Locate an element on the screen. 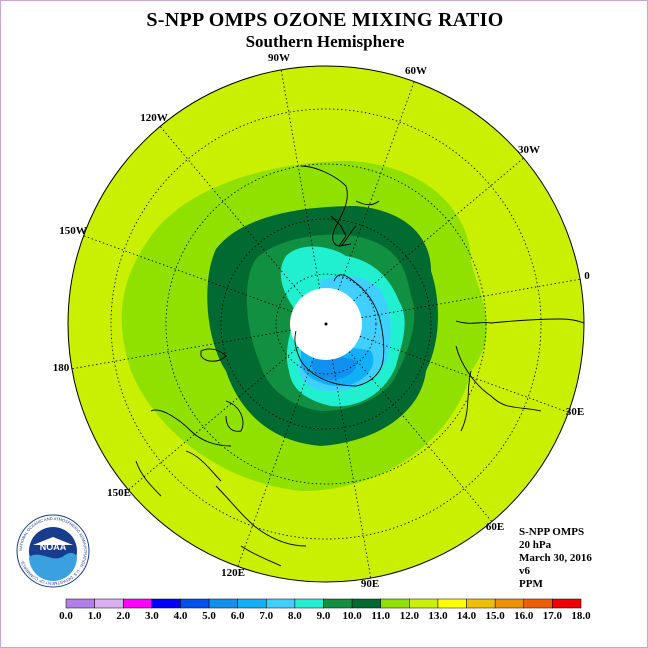  units: PPM is located at coordinates (531, 584).